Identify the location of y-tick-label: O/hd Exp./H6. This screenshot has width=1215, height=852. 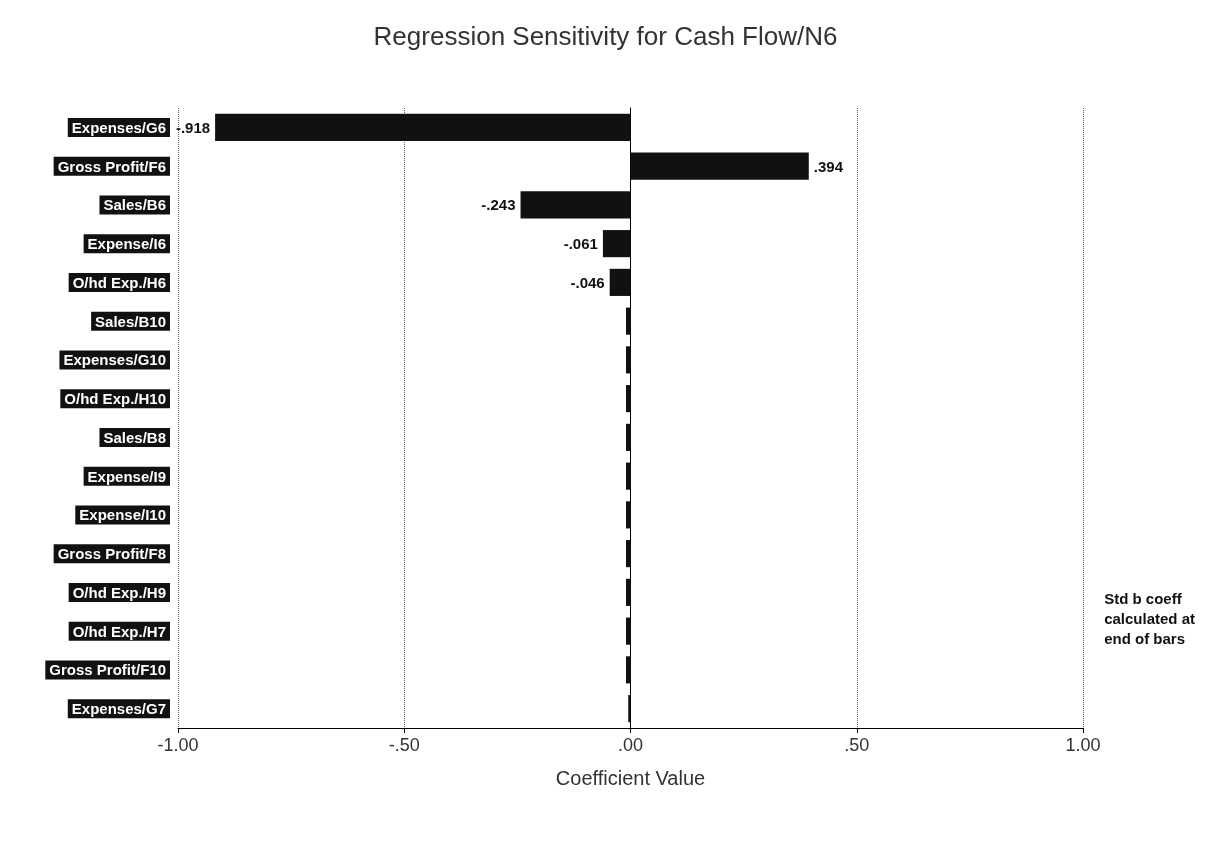
(119, 282).